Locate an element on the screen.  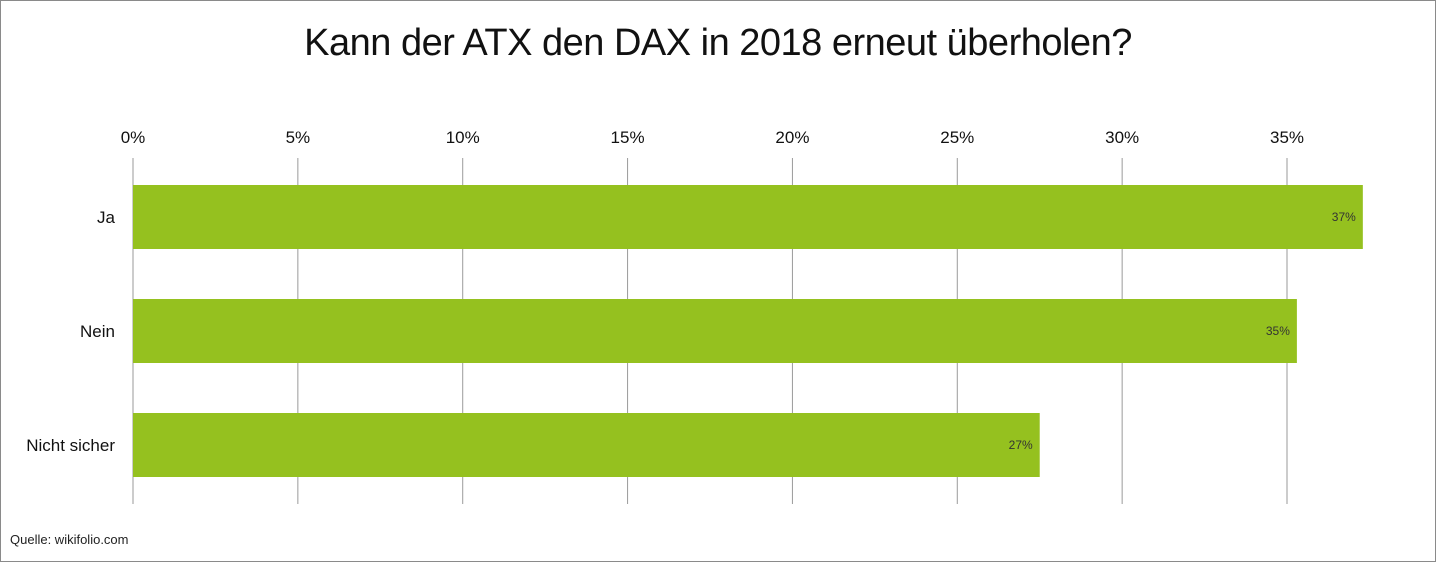
x-axis-tick-labels: 0% 5% 10% 15% 20% 25% 30% 35% is located at coordinates (712, 137).